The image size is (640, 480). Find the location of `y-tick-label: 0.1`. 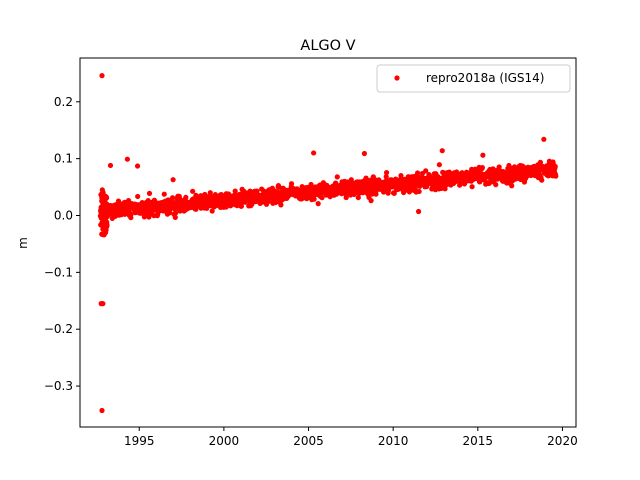

y-tick-label: 0.1 is located at coordinates (63, 159).